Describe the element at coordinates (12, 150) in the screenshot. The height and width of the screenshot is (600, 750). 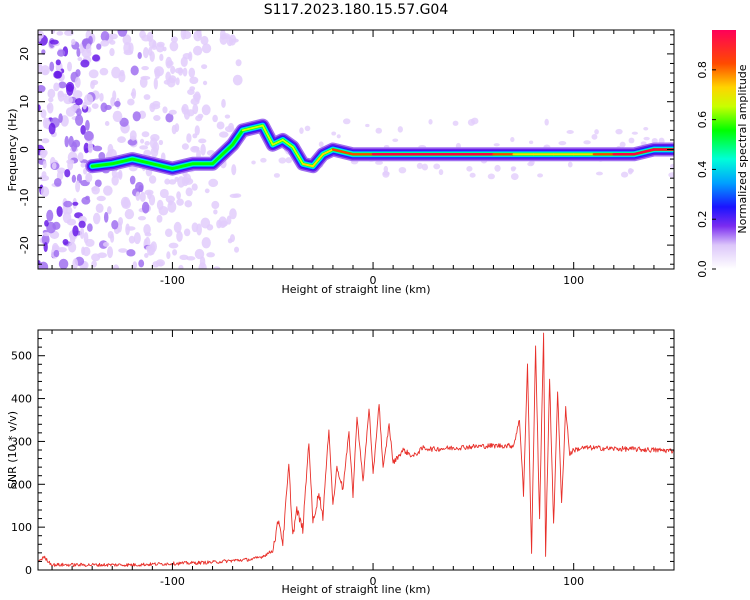
I see `spectrogram-y-axis-label: Frequency (Hz)` at that location.